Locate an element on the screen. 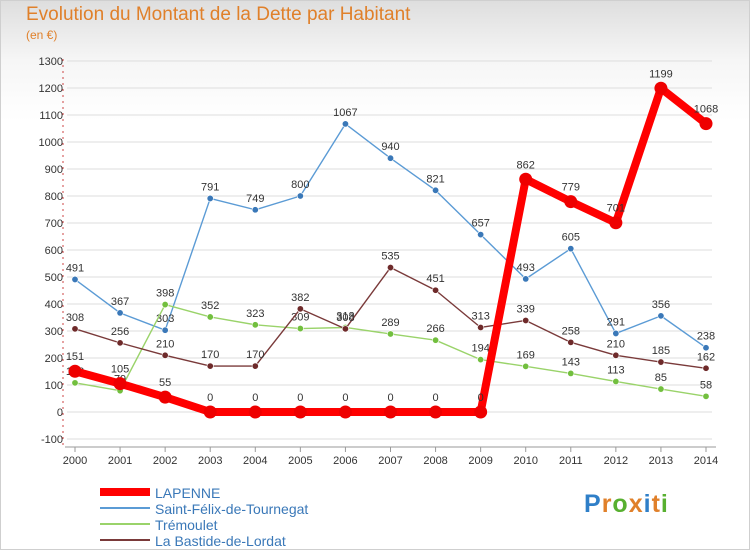  data-label: 256 is located at coordinates (120, 332).